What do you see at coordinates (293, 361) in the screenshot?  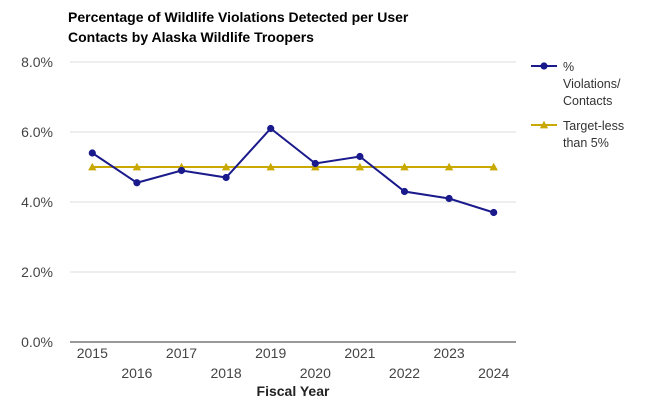 I see `axes: 2015 2016 2017 2018 2019 2020 2021 2022 2023 2024` at bounding box center [293, 361].